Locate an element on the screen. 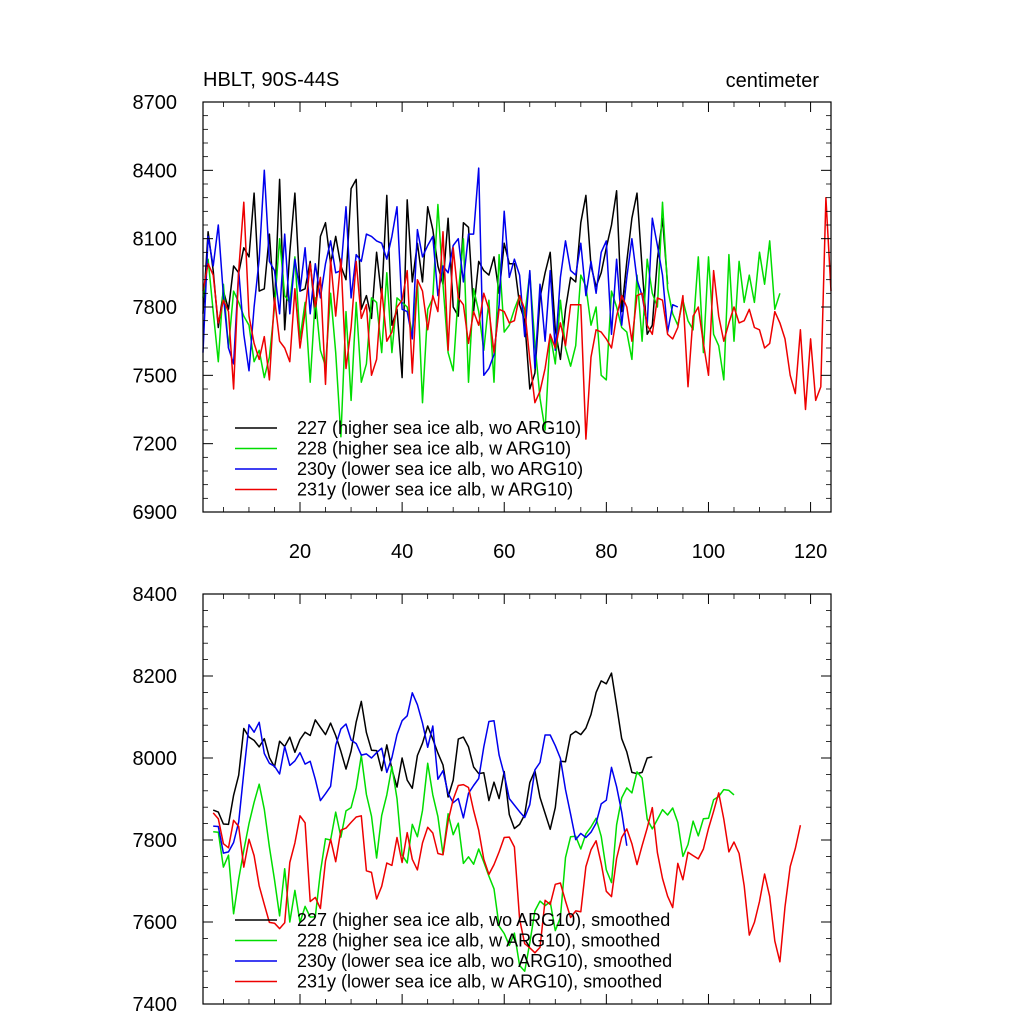  x-tick-label: 20 is located at coordinates (300, 552).